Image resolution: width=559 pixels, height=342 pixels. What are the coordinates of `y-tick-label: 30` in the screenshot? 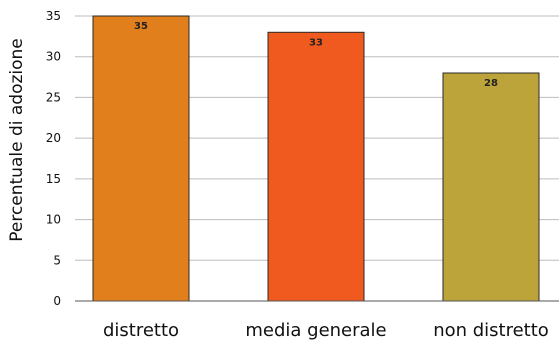 It's located at (53, 57).